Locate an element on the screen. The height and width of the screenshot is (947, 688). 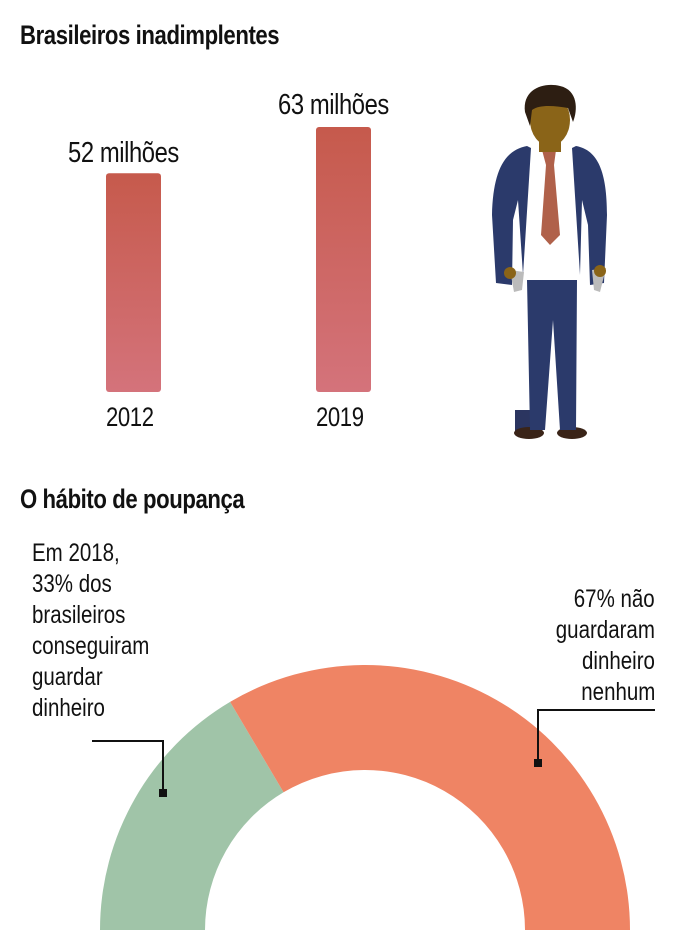
bar-value-label-2012: 52 milhões is located at coordinates (123, 153).